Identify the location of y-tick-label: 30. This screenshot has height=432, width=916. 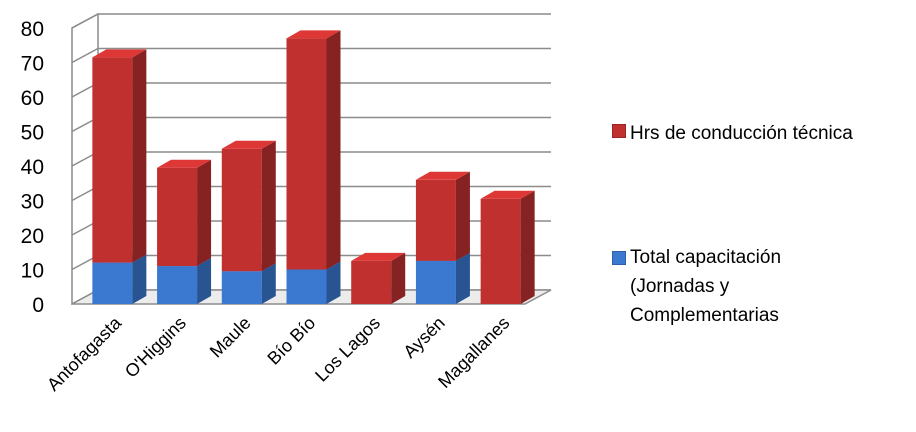
(32, 202).